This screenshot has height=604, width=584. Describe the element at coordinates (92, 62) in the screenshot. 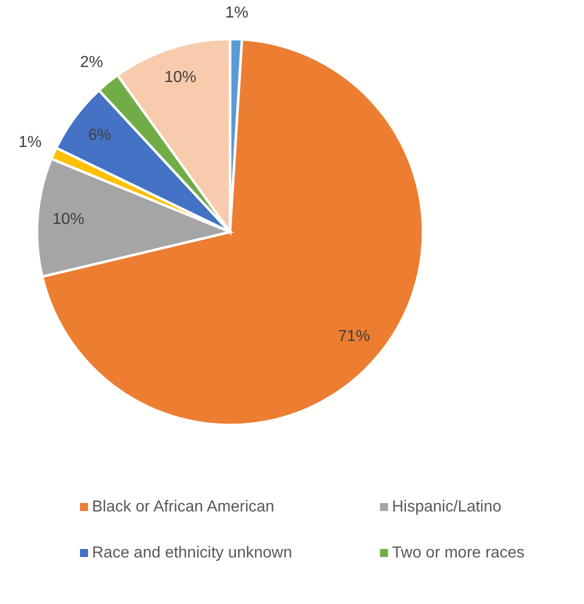

I see `data-label: 2%` at that location.